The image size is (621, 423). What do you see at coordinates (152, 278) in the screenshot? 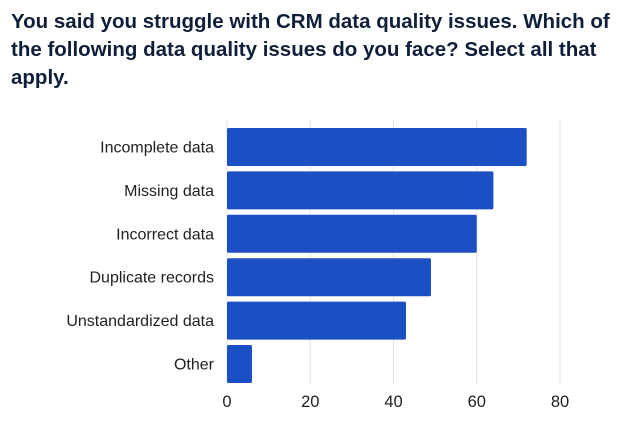
I see `category-label: Duplicate records` at bounding box center [152, 278].